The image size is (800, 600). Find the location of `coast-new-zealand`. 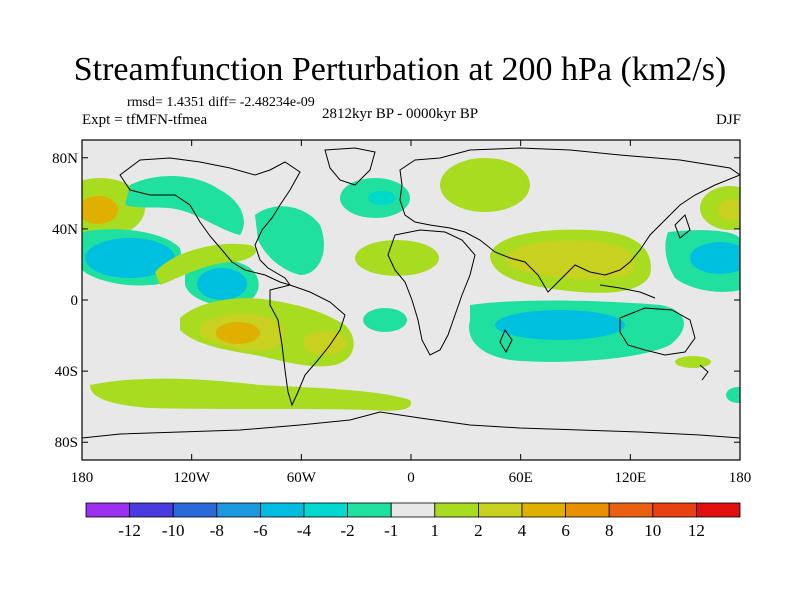

coast-new-zealand is located at coordinates (704, 372).